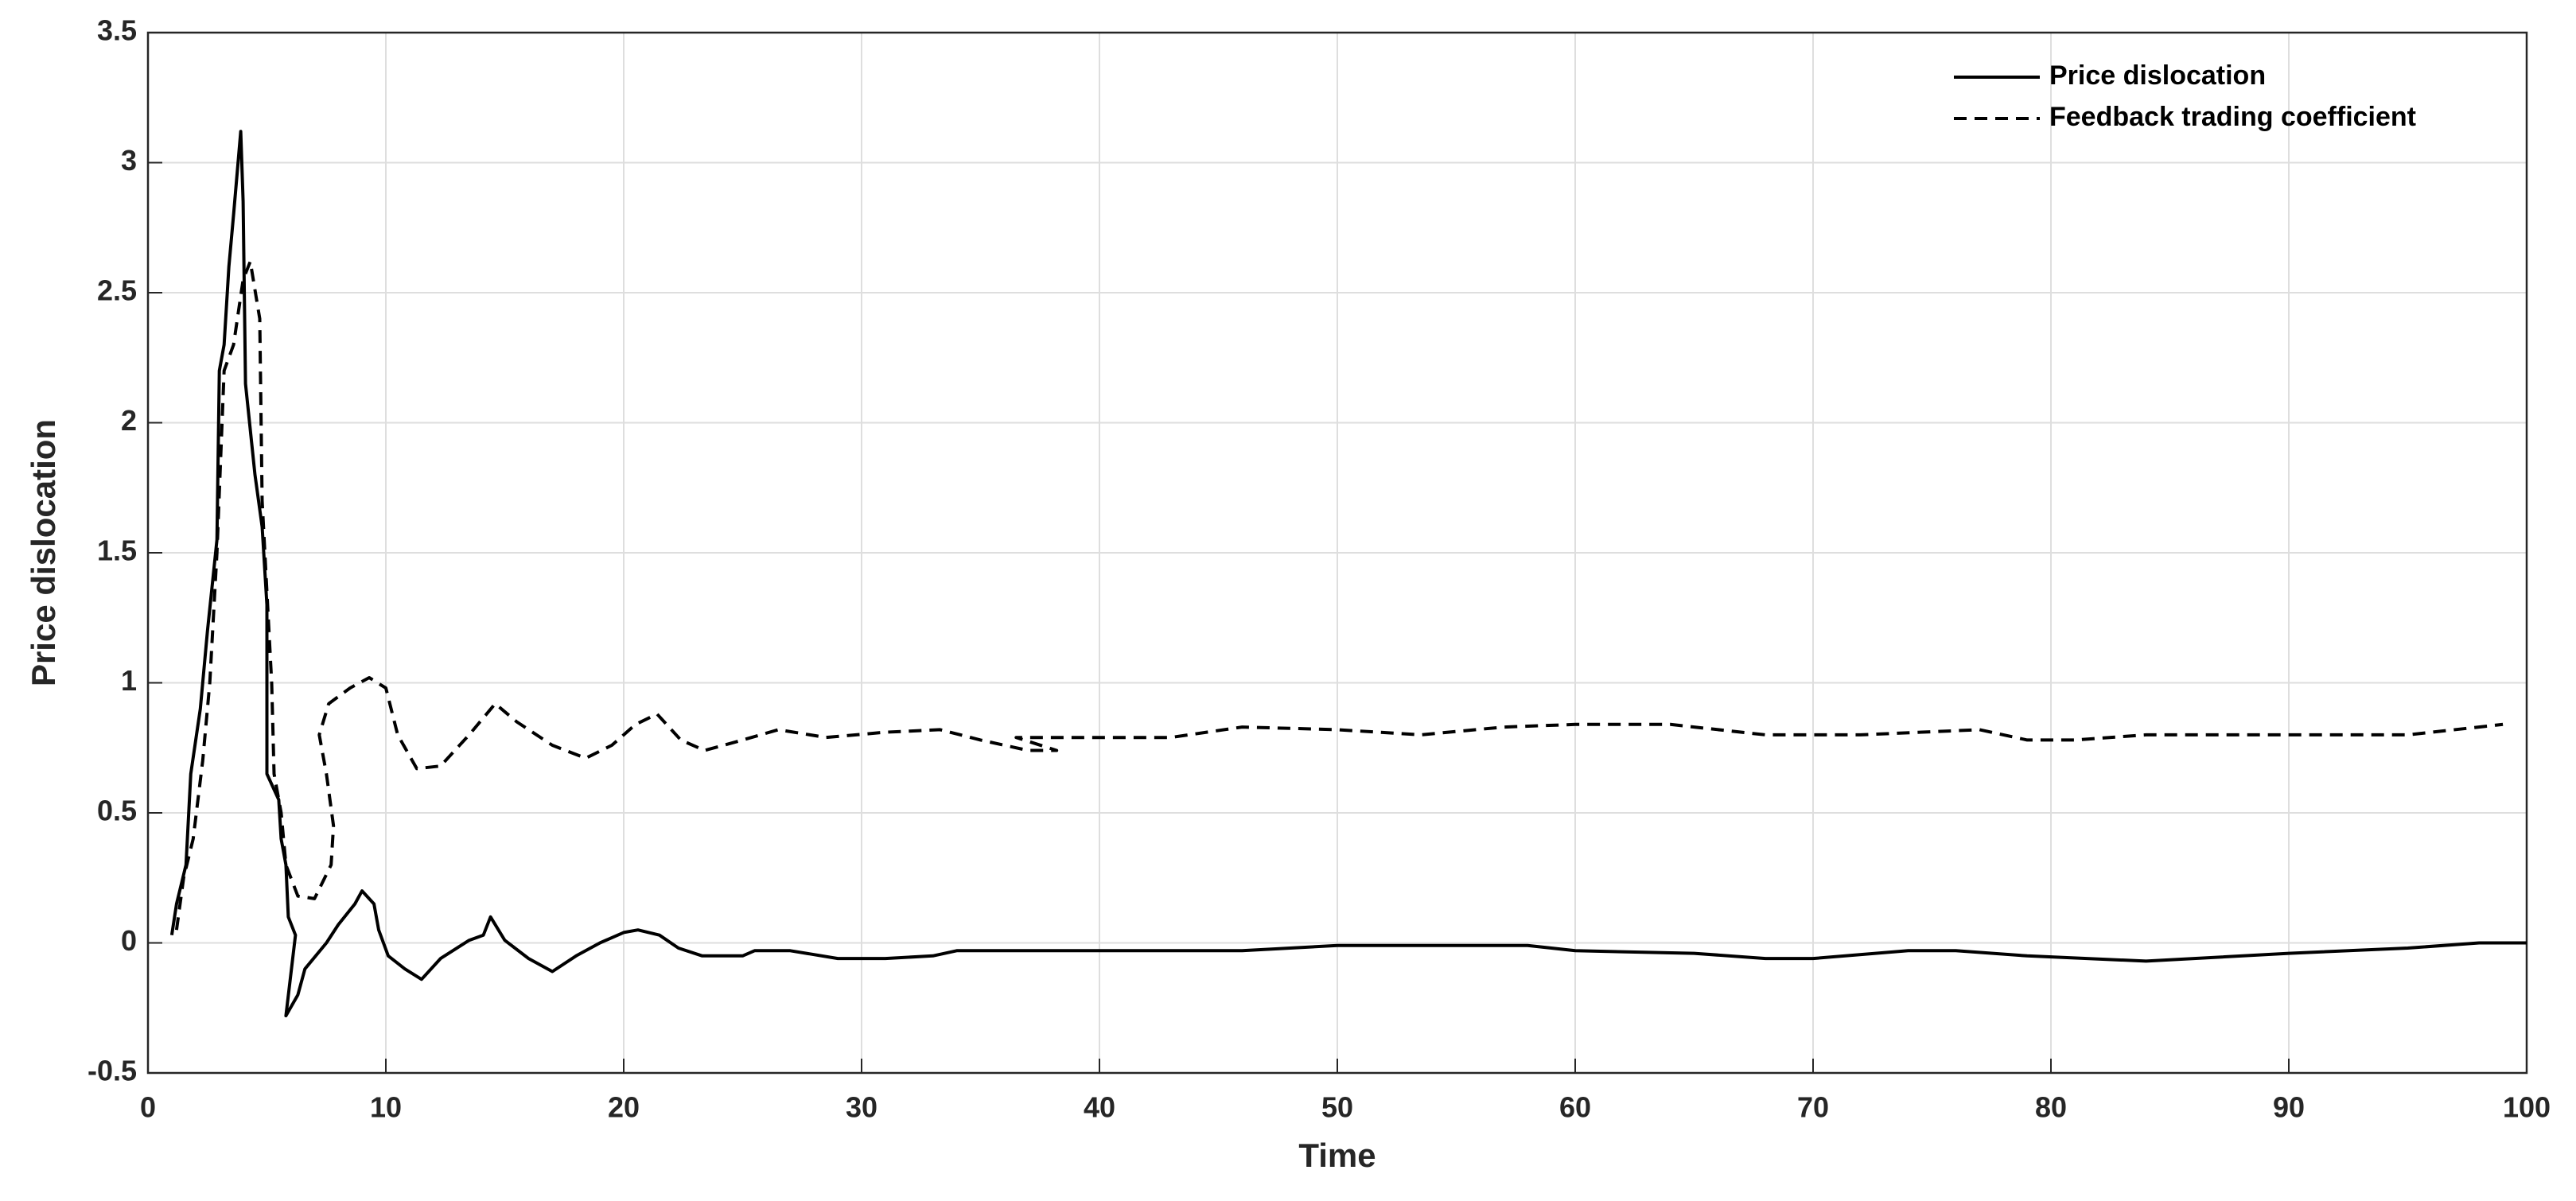  I want to click on y-tick-label: 0.5, so click(117, 811).